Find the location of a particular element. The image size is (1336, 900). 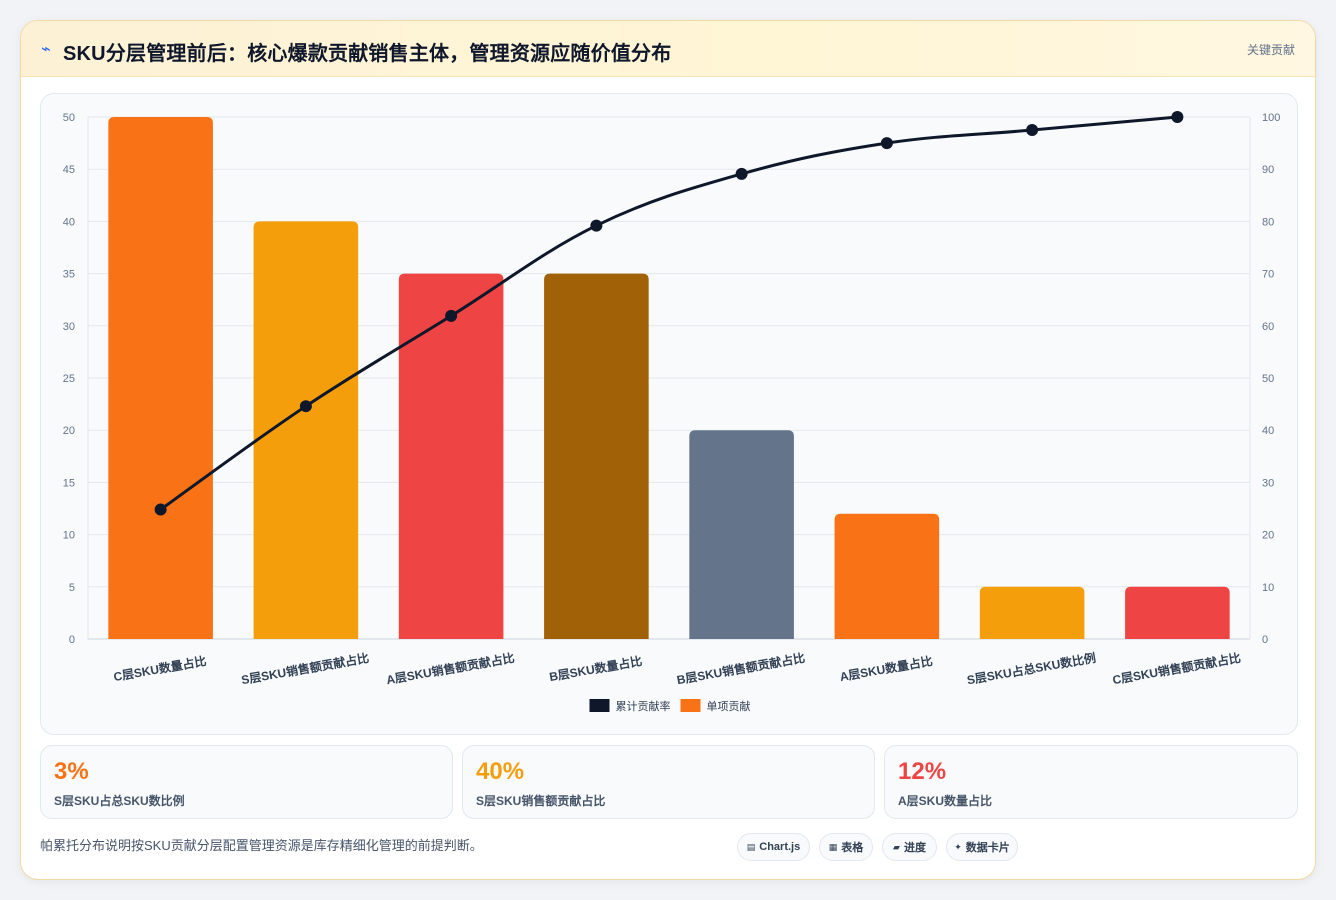

legend-label: 累计贡献率 is located at coordinates (643, 706).